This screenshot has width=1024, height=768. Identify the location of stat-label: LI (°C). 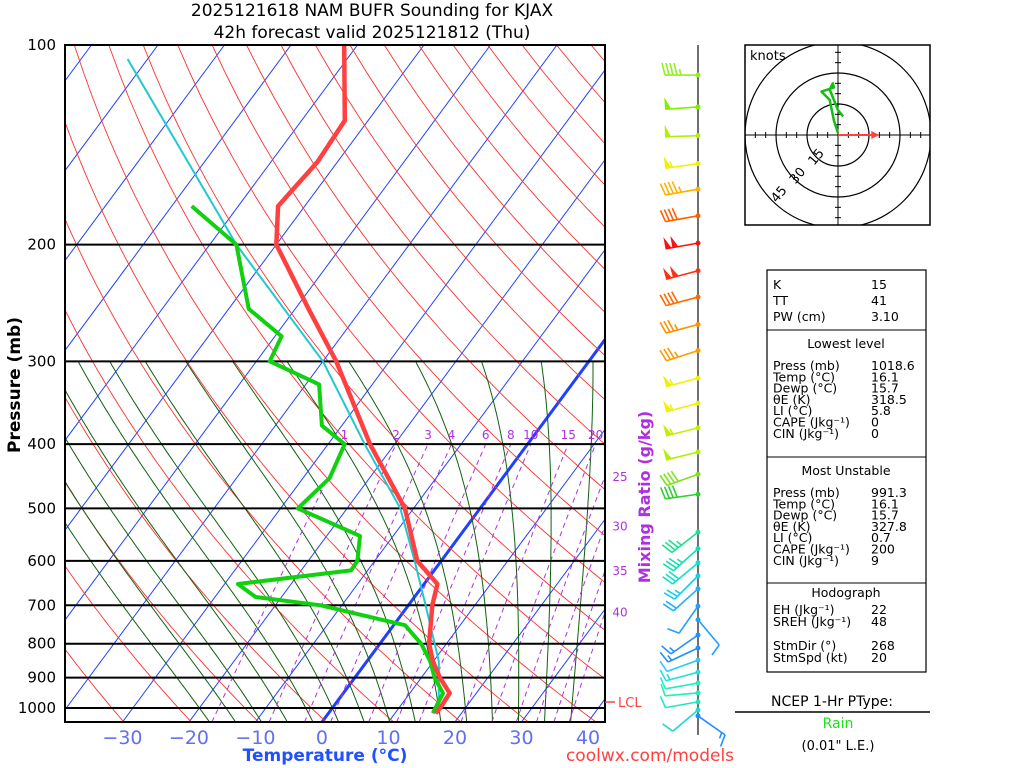
(792, 537).